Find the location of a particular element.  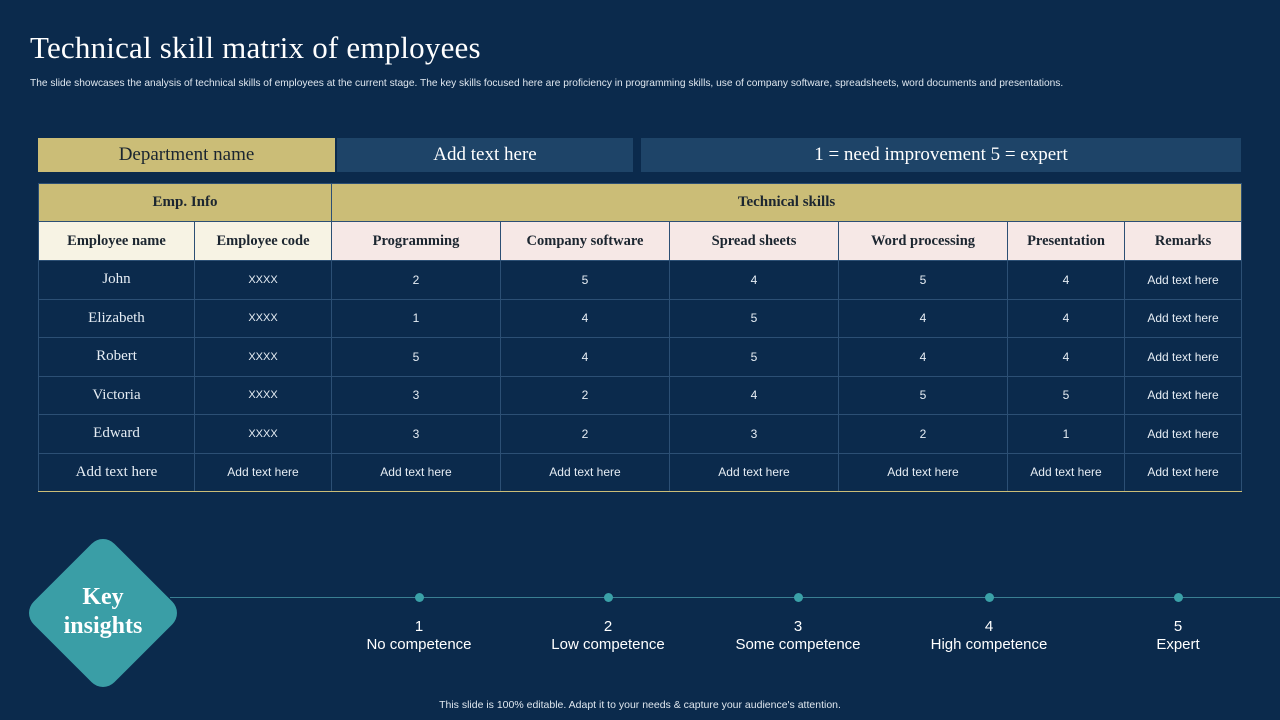

scale-point-1: 1 No competence is located at coordinates (419, 623).